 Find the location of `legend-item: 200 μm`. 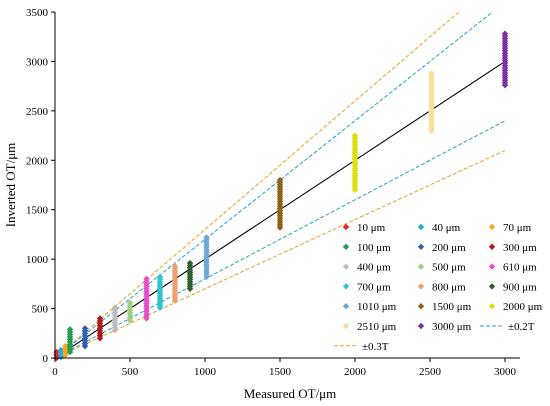

legend-item: 200 μm is located at coordinates (441, 248).